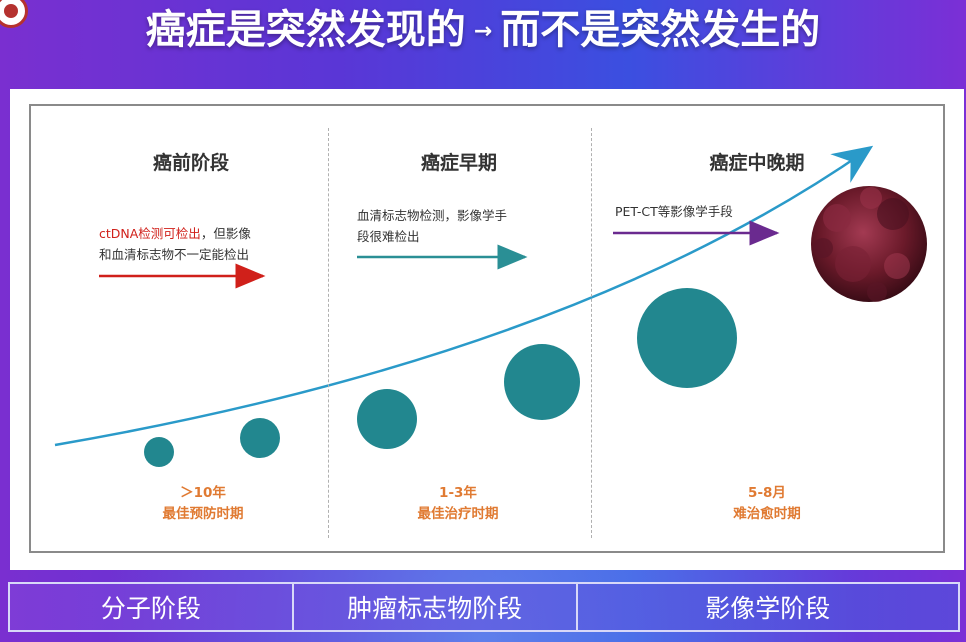 The image size is (966, 642). What do you see at coordinates (766, 607) in the screenshot?
I see `stage-bar-imaging: 影像学阶段` at bounding box center [766, 607].